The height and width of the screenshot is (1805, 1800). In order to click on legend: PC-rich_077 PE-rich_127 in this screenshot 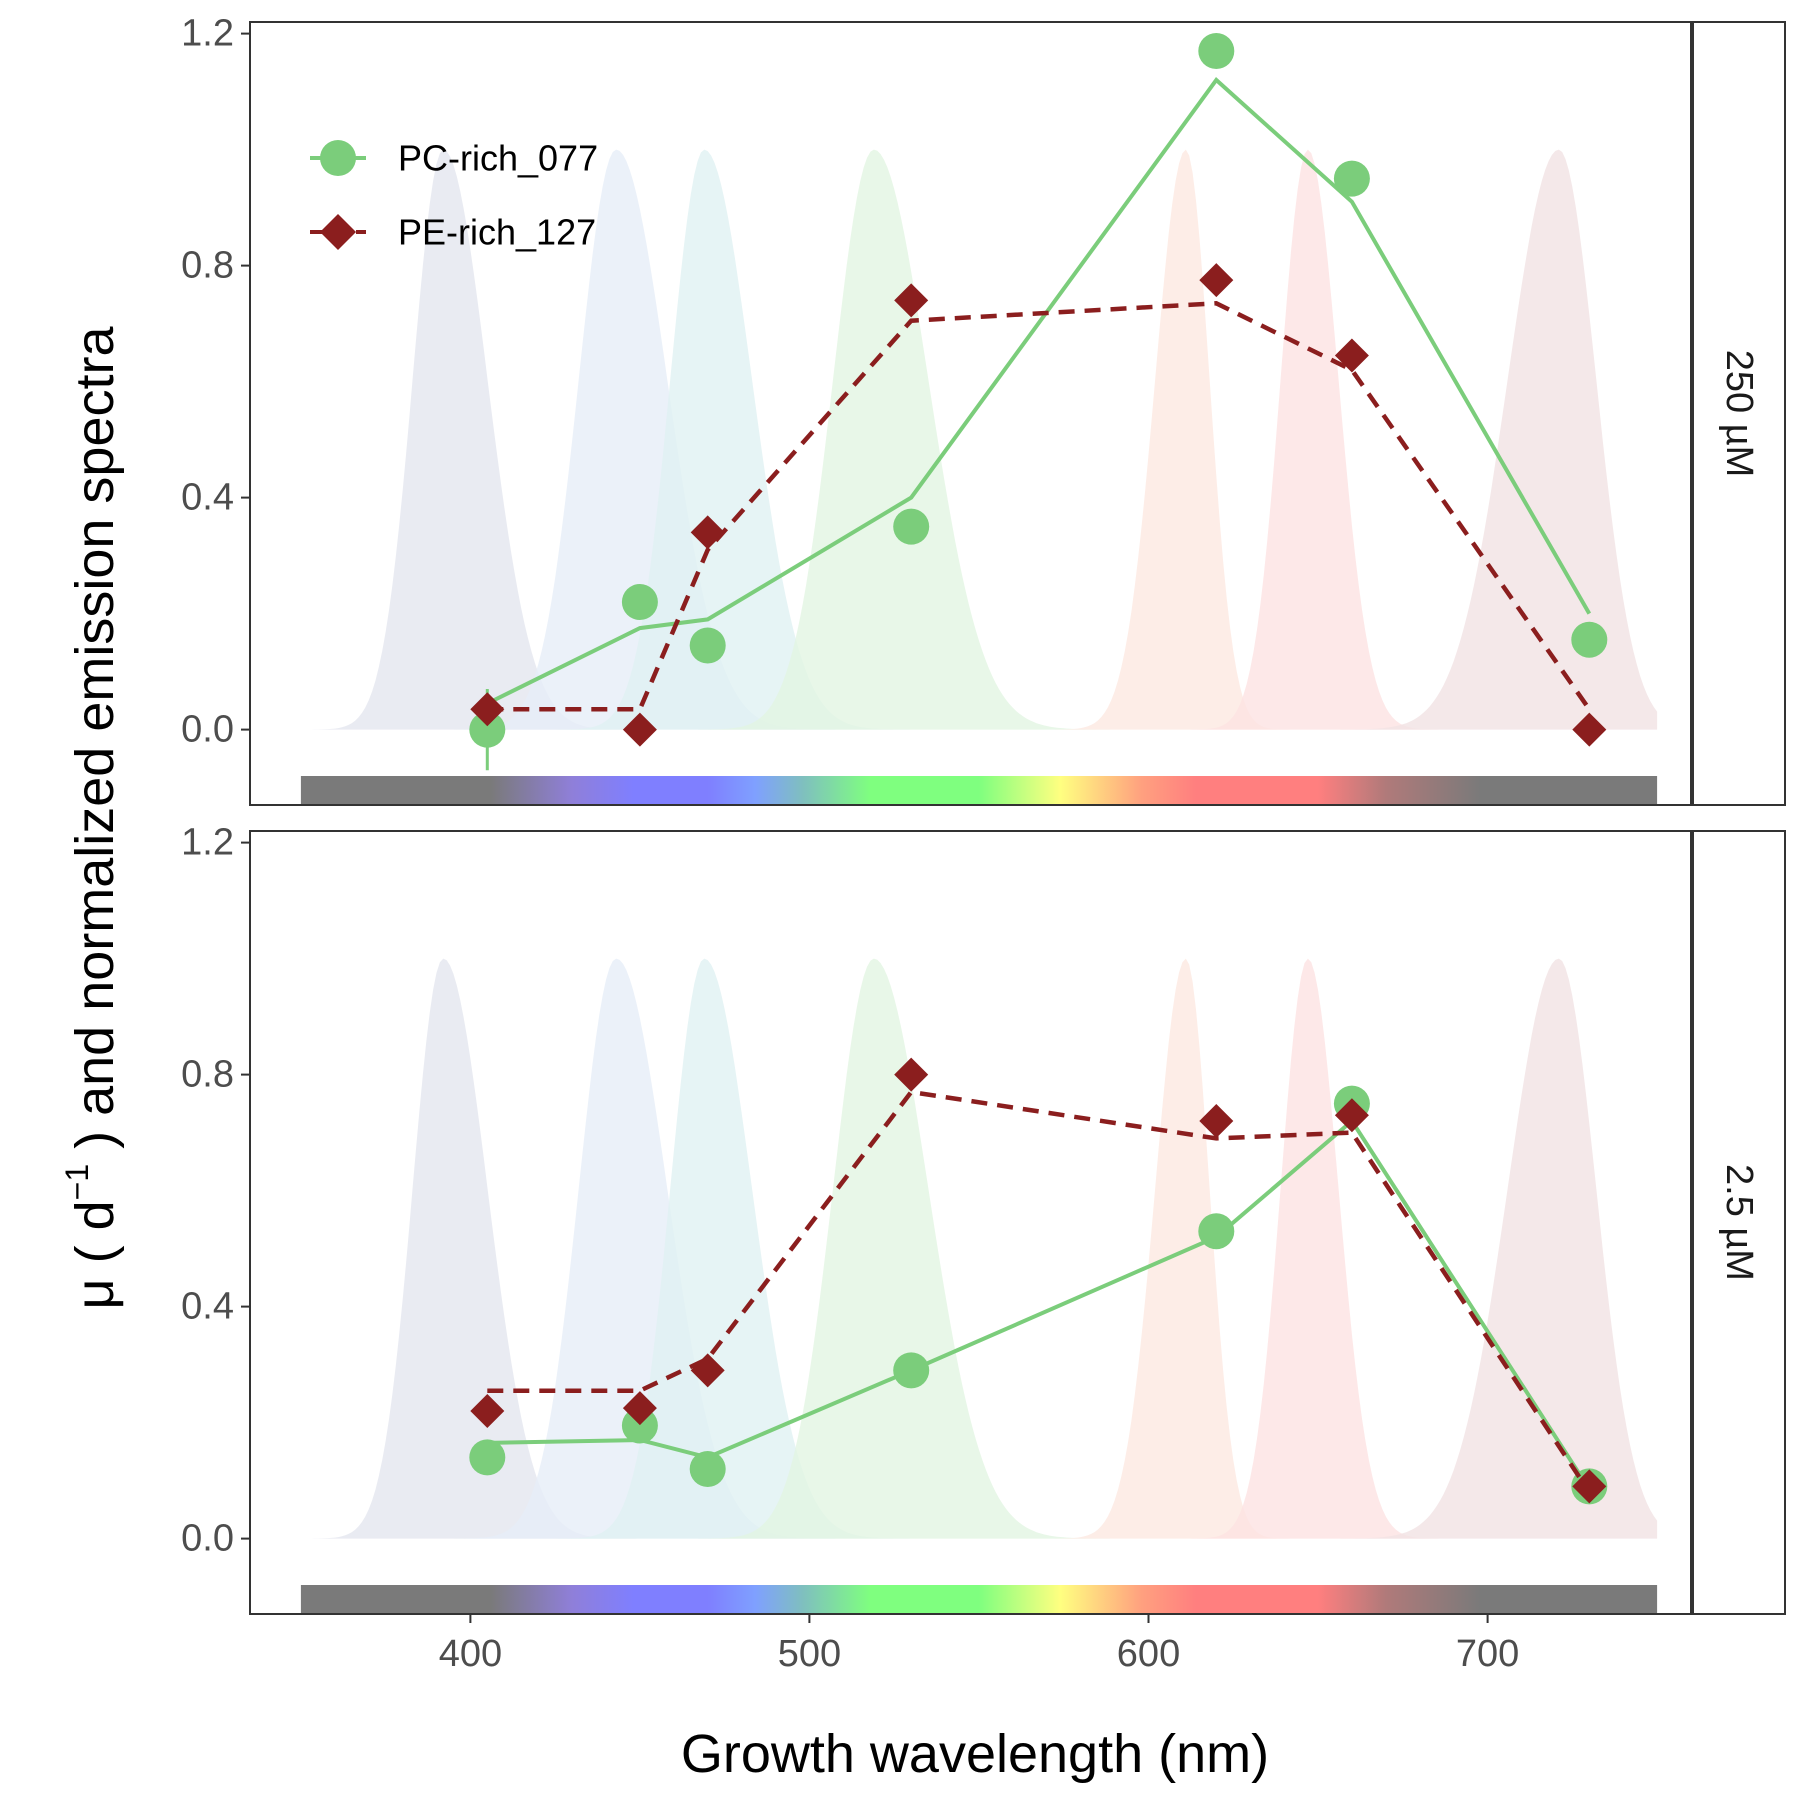, I will do `click(454, 195)`.